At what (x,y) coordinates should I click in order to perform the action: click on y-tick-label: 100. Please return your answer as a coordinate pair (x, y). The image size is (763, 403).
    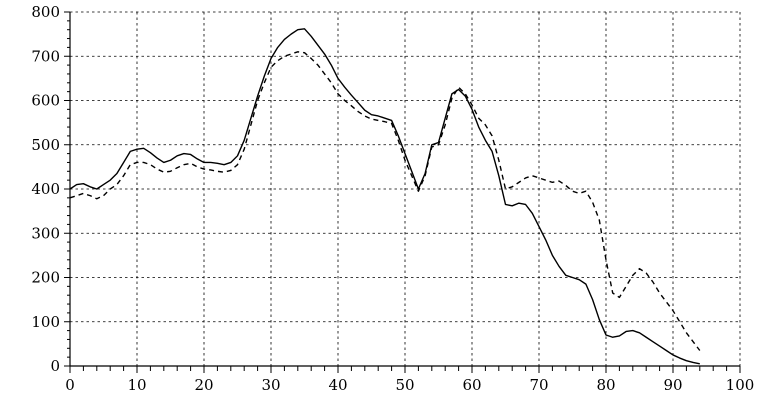
    Looking at the image, I should click on (45, 322).